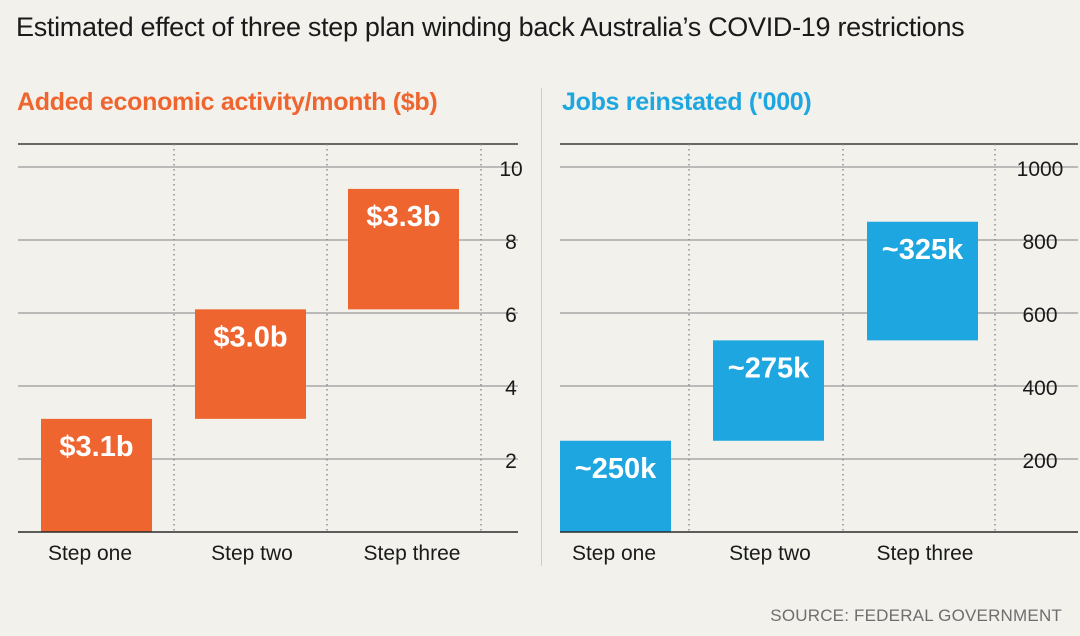 The image size is (1080, 636). Describe the element at coordinates (923, 250) in the screenshot. I see `right-data-label: ~325k` at that location.